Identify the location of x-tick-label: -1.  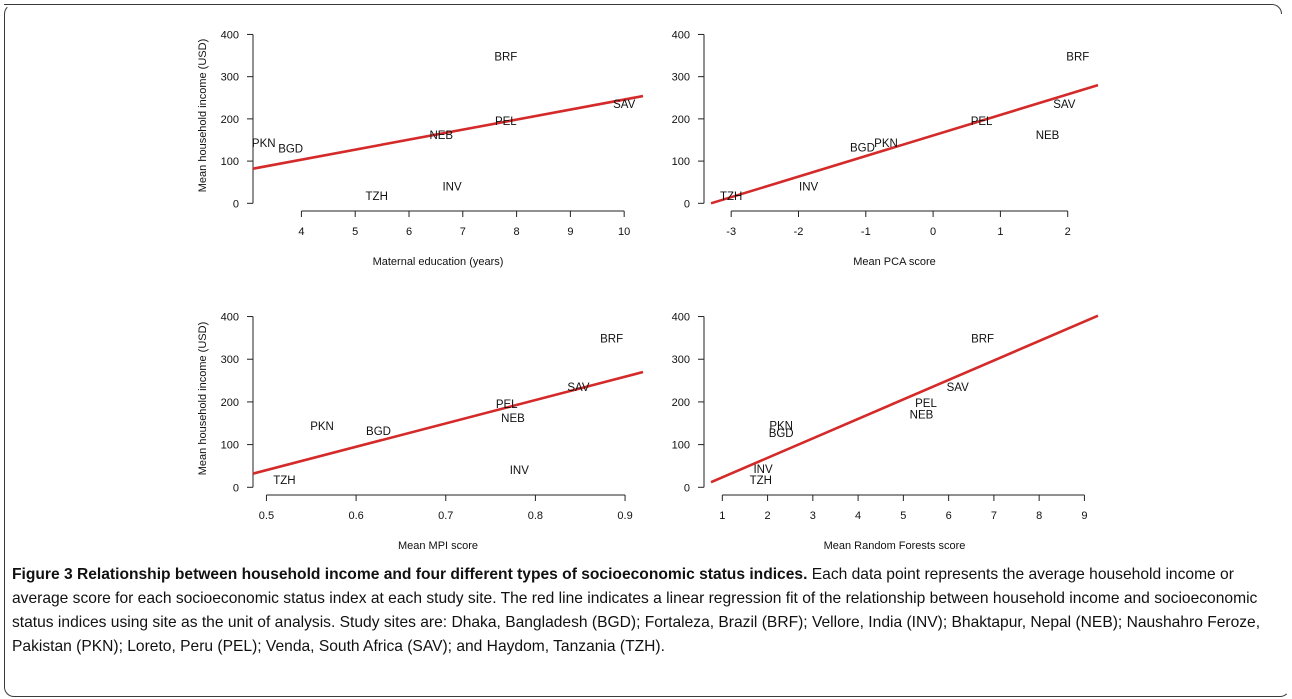
(866, 232).